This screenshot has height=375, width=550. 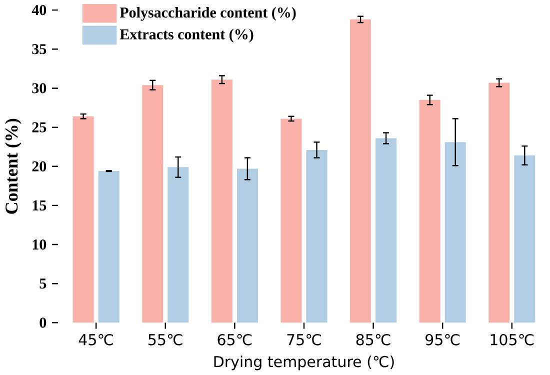 What do you see at coordinates (39, 127) in the screenshot?
I see `y-tick-label: 25` at bounding box center [39, 127].